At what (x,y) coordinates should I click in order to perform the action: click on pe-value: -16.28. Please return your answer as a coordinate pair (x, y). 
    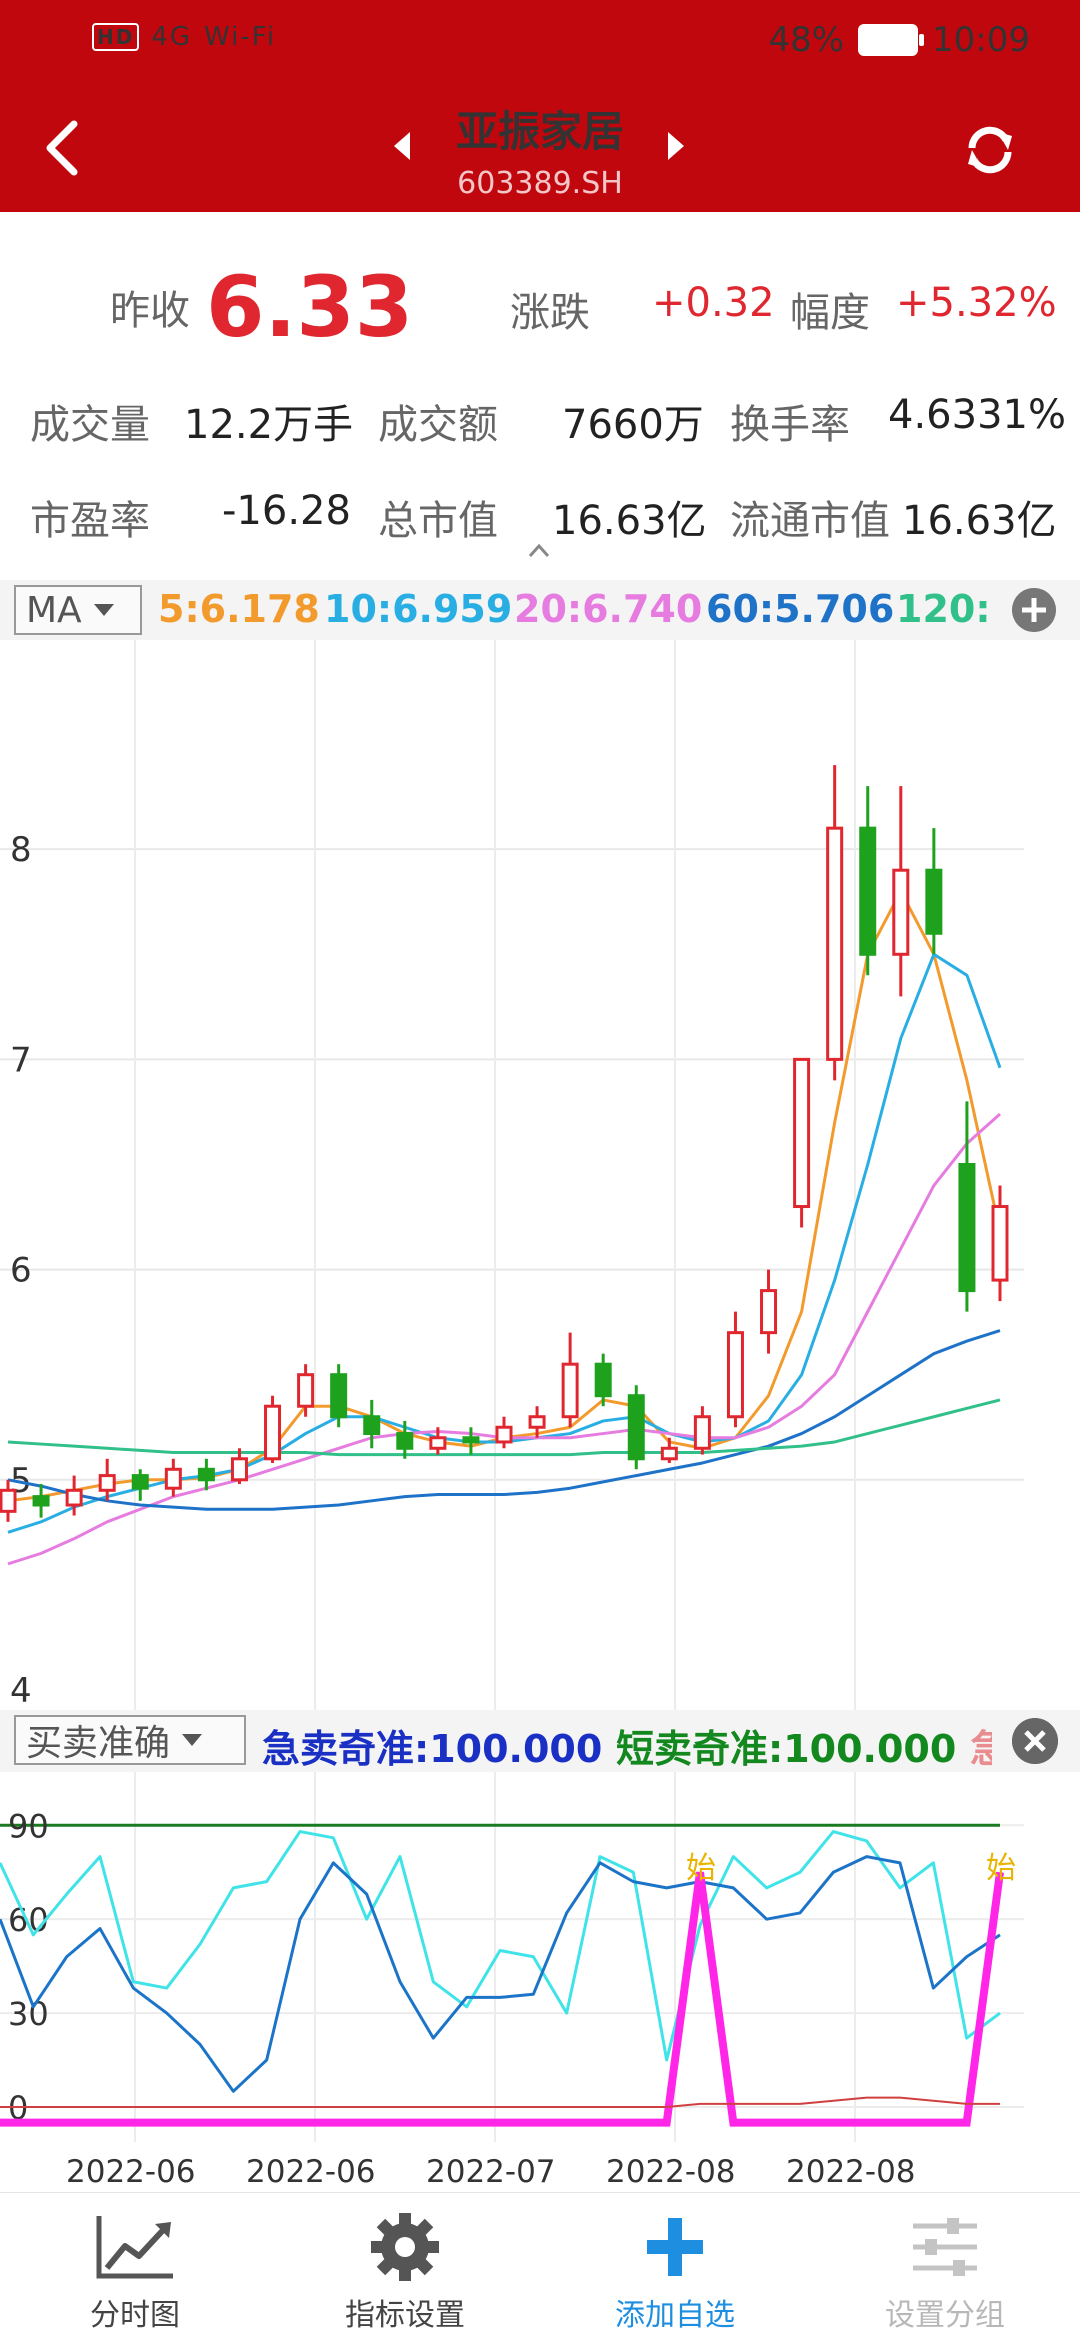
    Looking at the image, I should click on (286, 511).